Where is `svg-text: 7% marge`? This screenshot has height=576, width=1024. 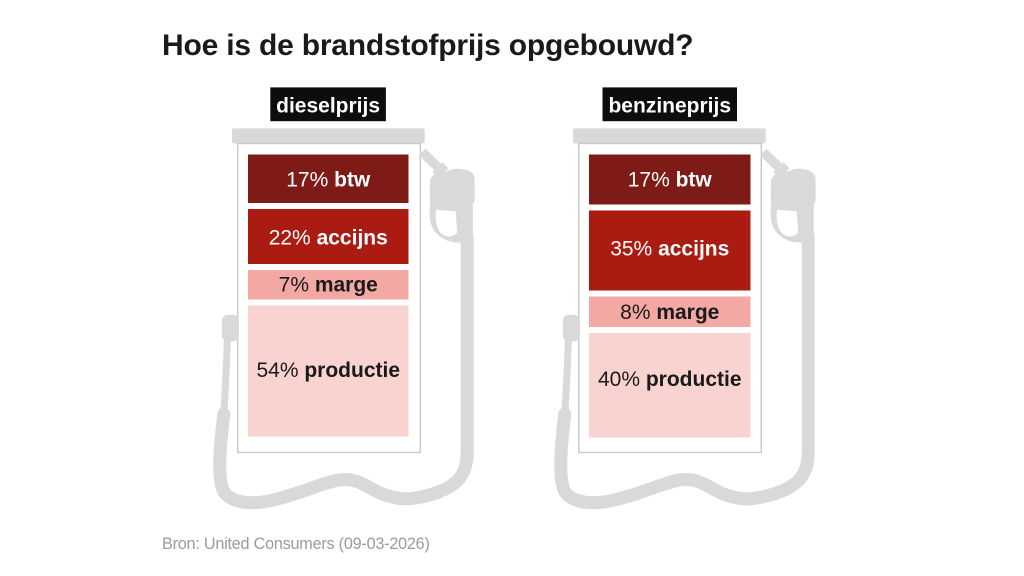
svg-text: 7% marge is located at coordinates (328, 285).